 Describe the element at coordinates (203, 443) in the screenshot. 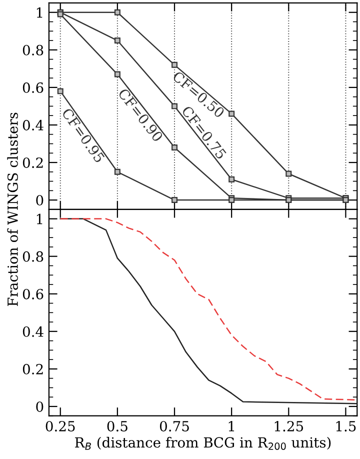

I see `x-axis-title: R$_{B}$ (distance from BCG in R$_{200}$ units)` at that location.